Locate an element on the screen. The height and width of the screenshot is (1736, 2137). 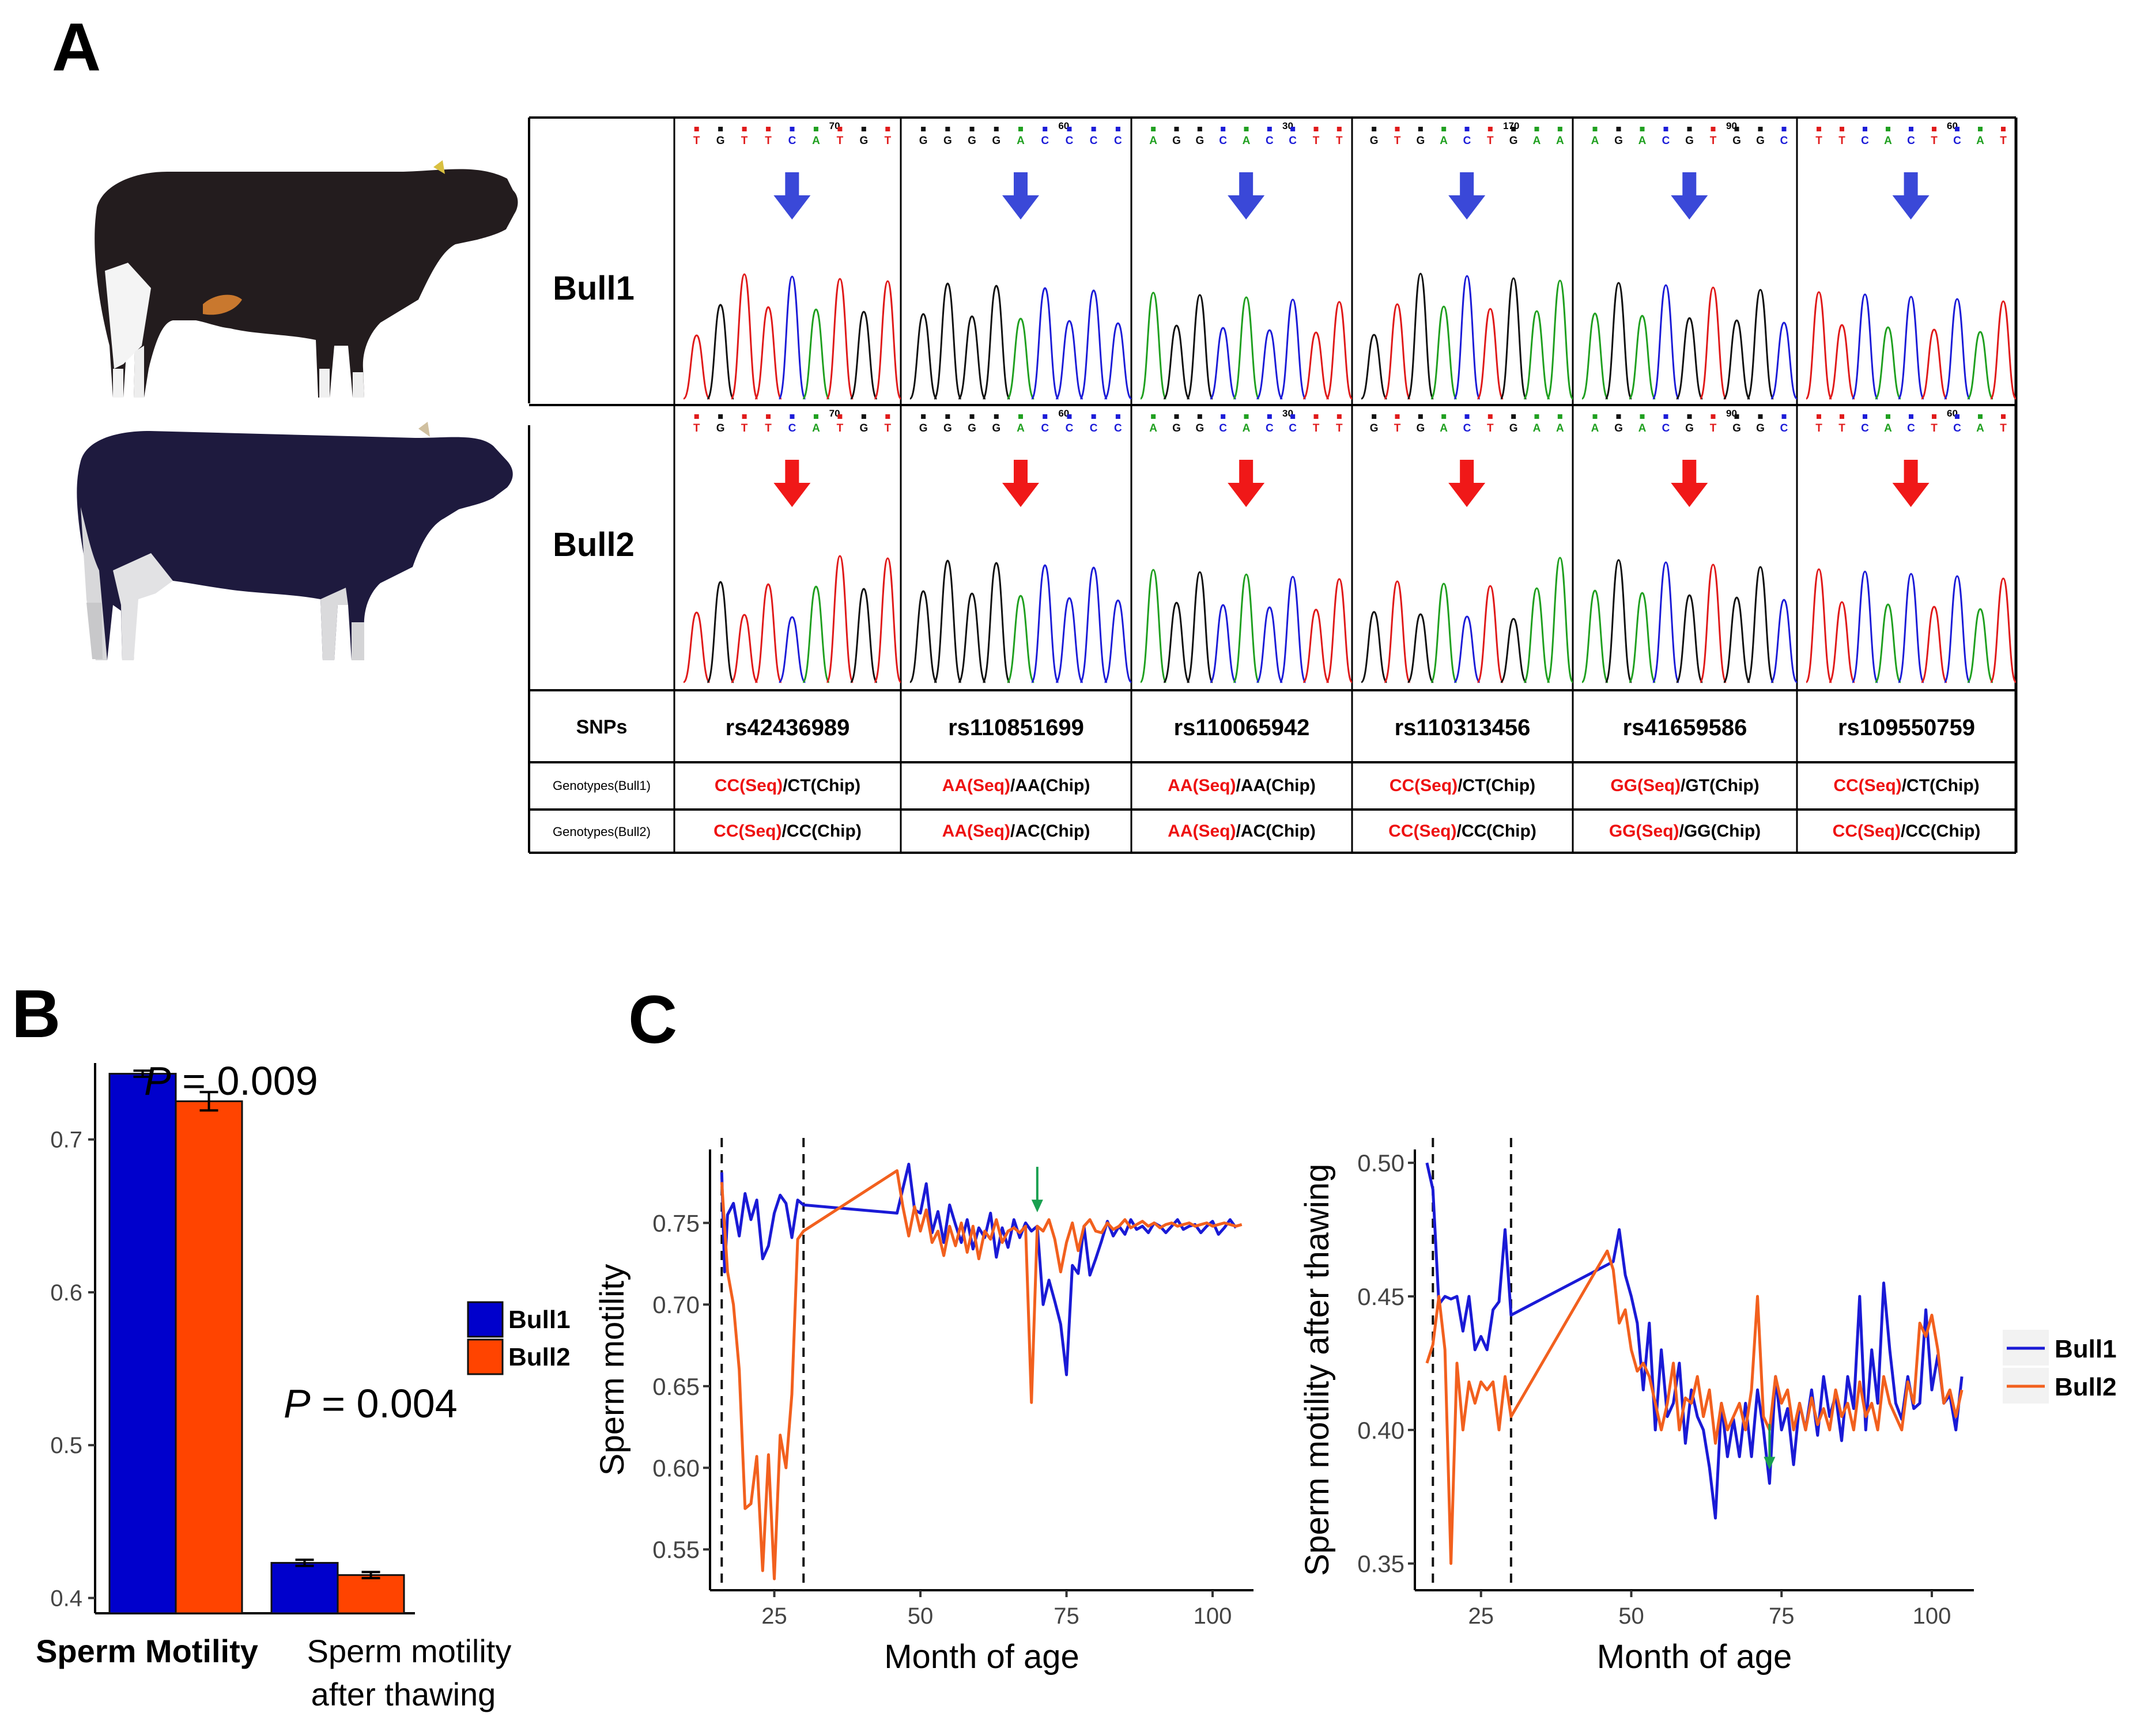
trace-position-label: 70 is located at coordinates (834, 125).